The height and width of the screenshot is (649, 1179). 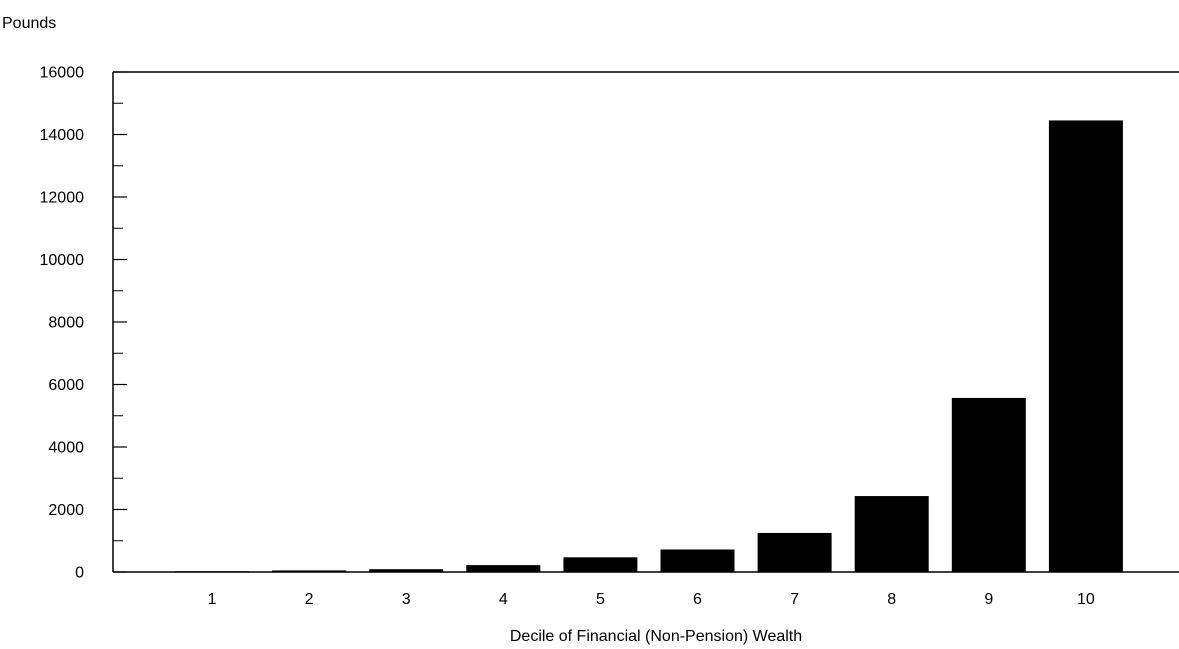 What do you see at coordinates (794, 599) in the screenshot?
I see `x-tick-label: 7` at bounding box center [794, 599].